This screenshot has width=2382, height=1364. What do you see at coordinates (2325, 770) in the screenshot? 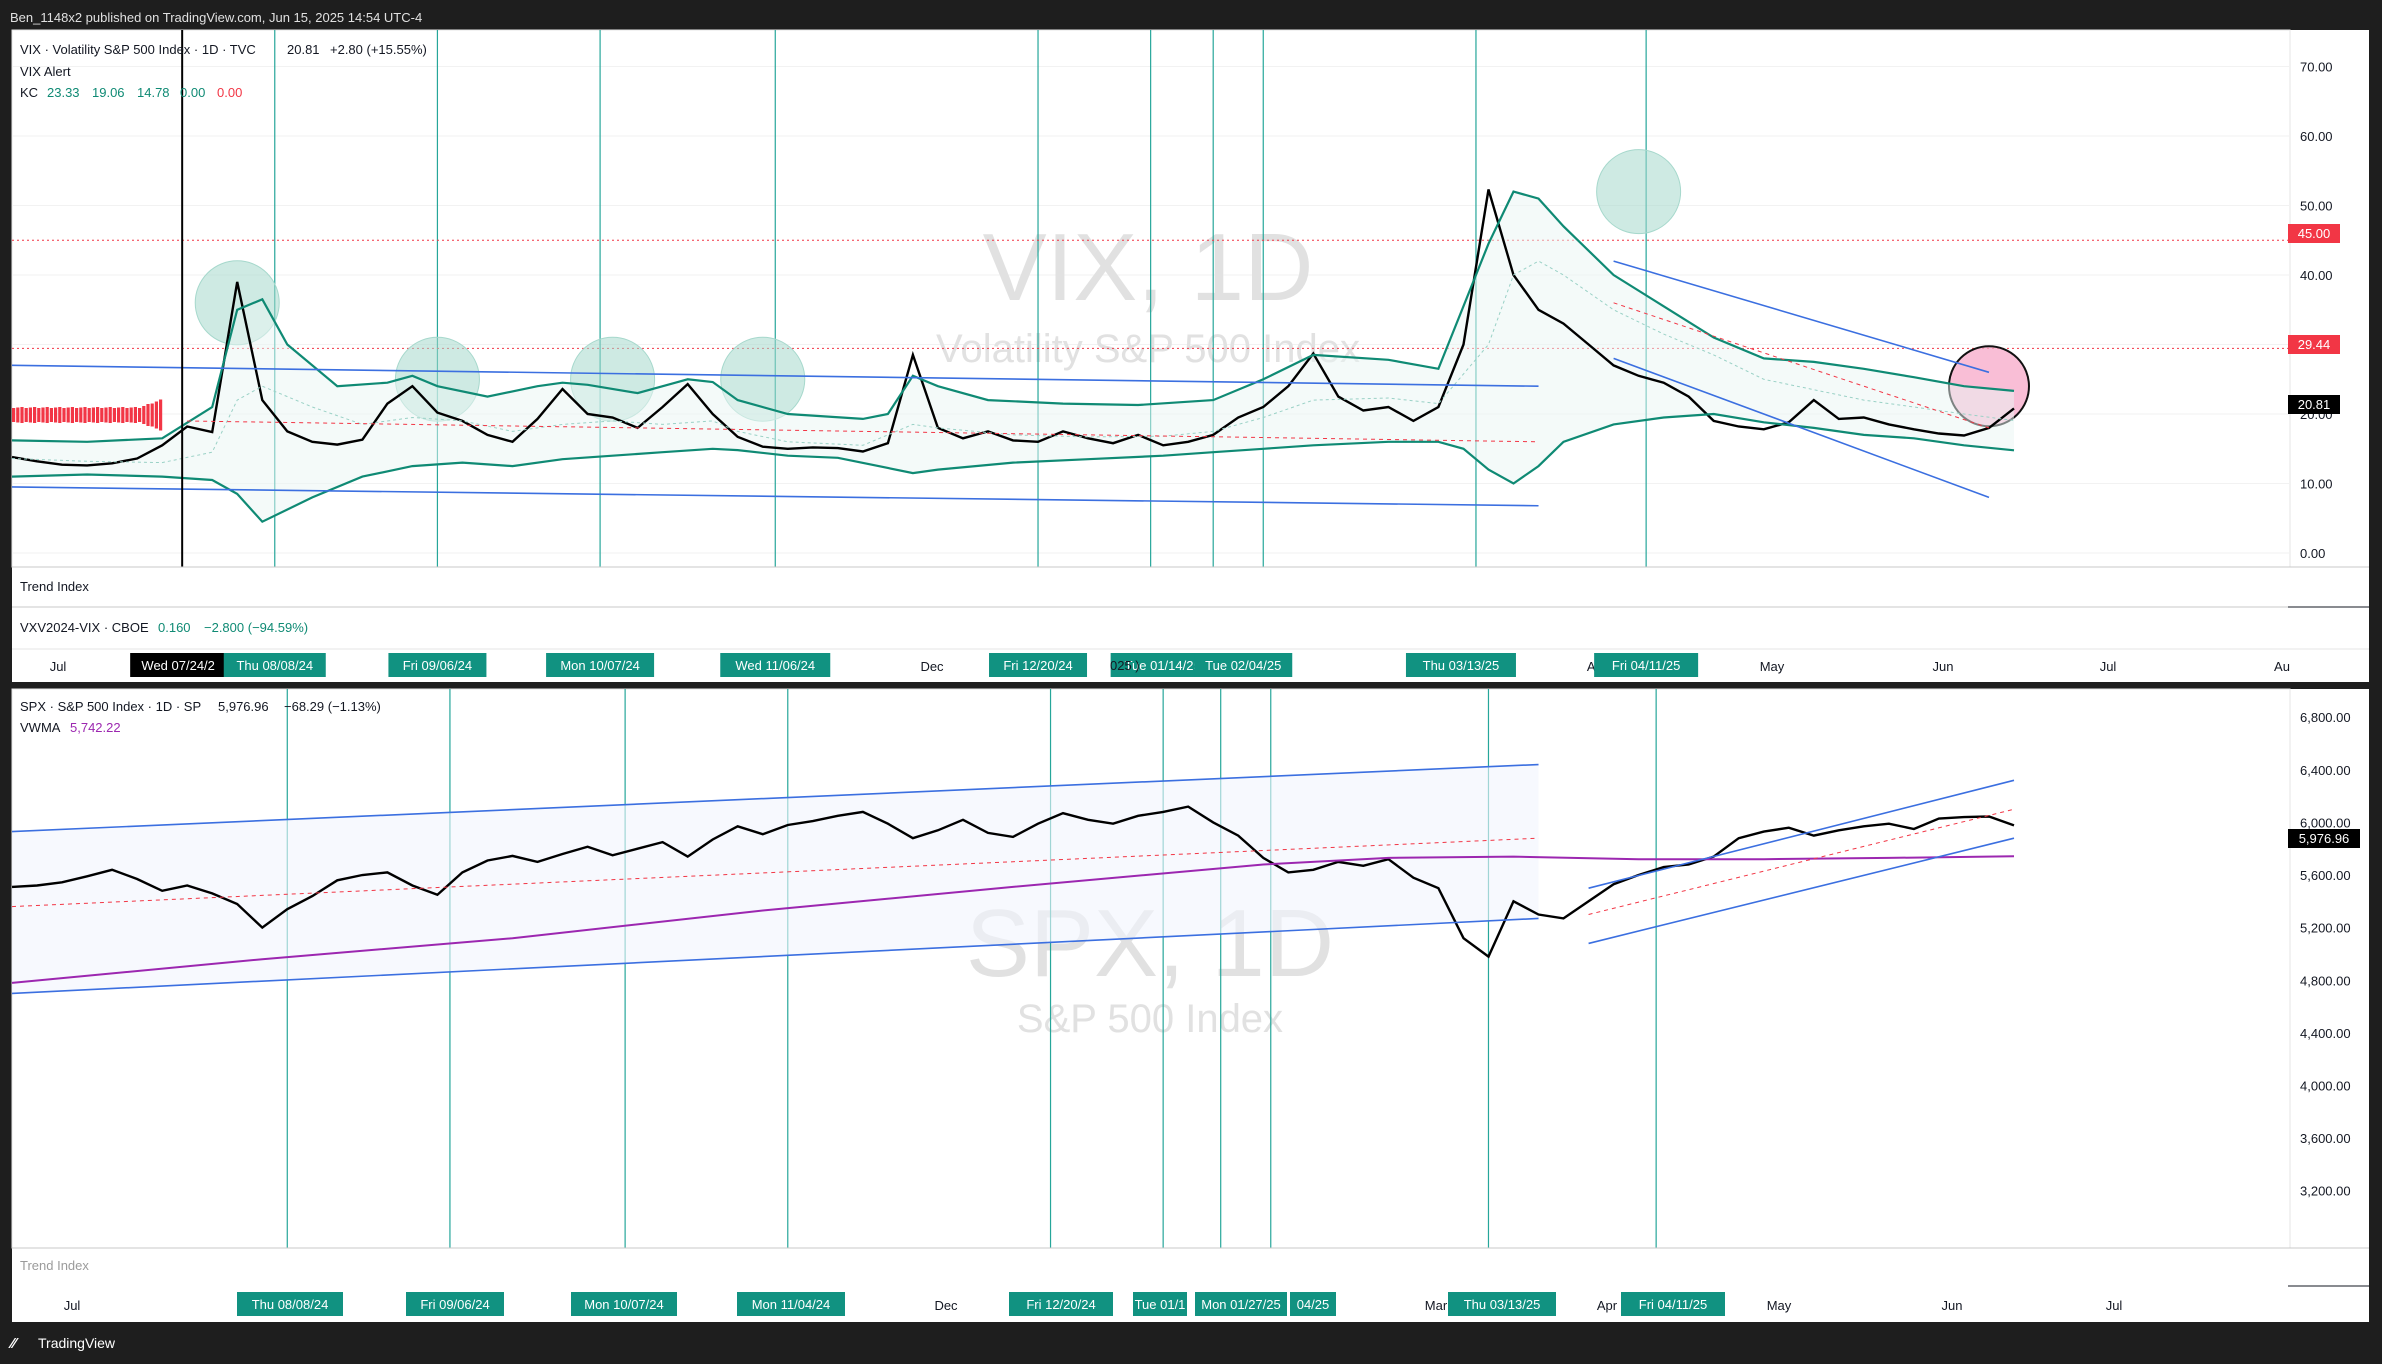
I see `spx-price-tick-label: 6,400.00` at bounding box center [2325, 770].